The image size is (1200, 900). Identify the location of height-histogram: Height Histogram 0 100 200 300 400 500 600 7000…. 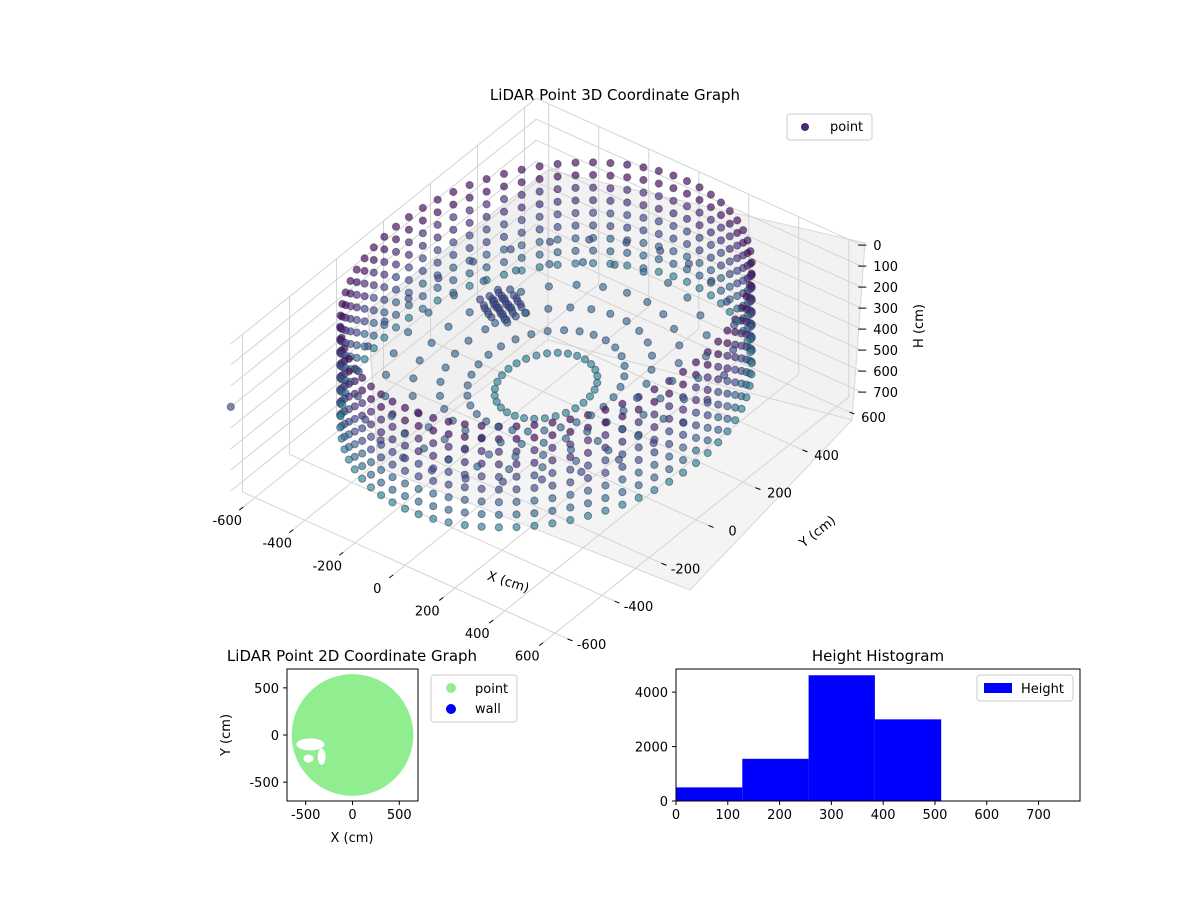
(858, 735).